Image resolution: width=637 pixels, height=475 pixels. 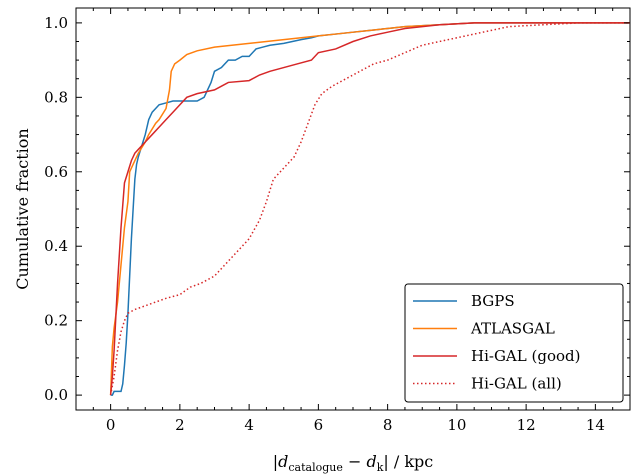 What do you see at coordinates (56, 395) in the screenshot?
I see `y-tick-label: 0.0` at bounding box center [56, 395].